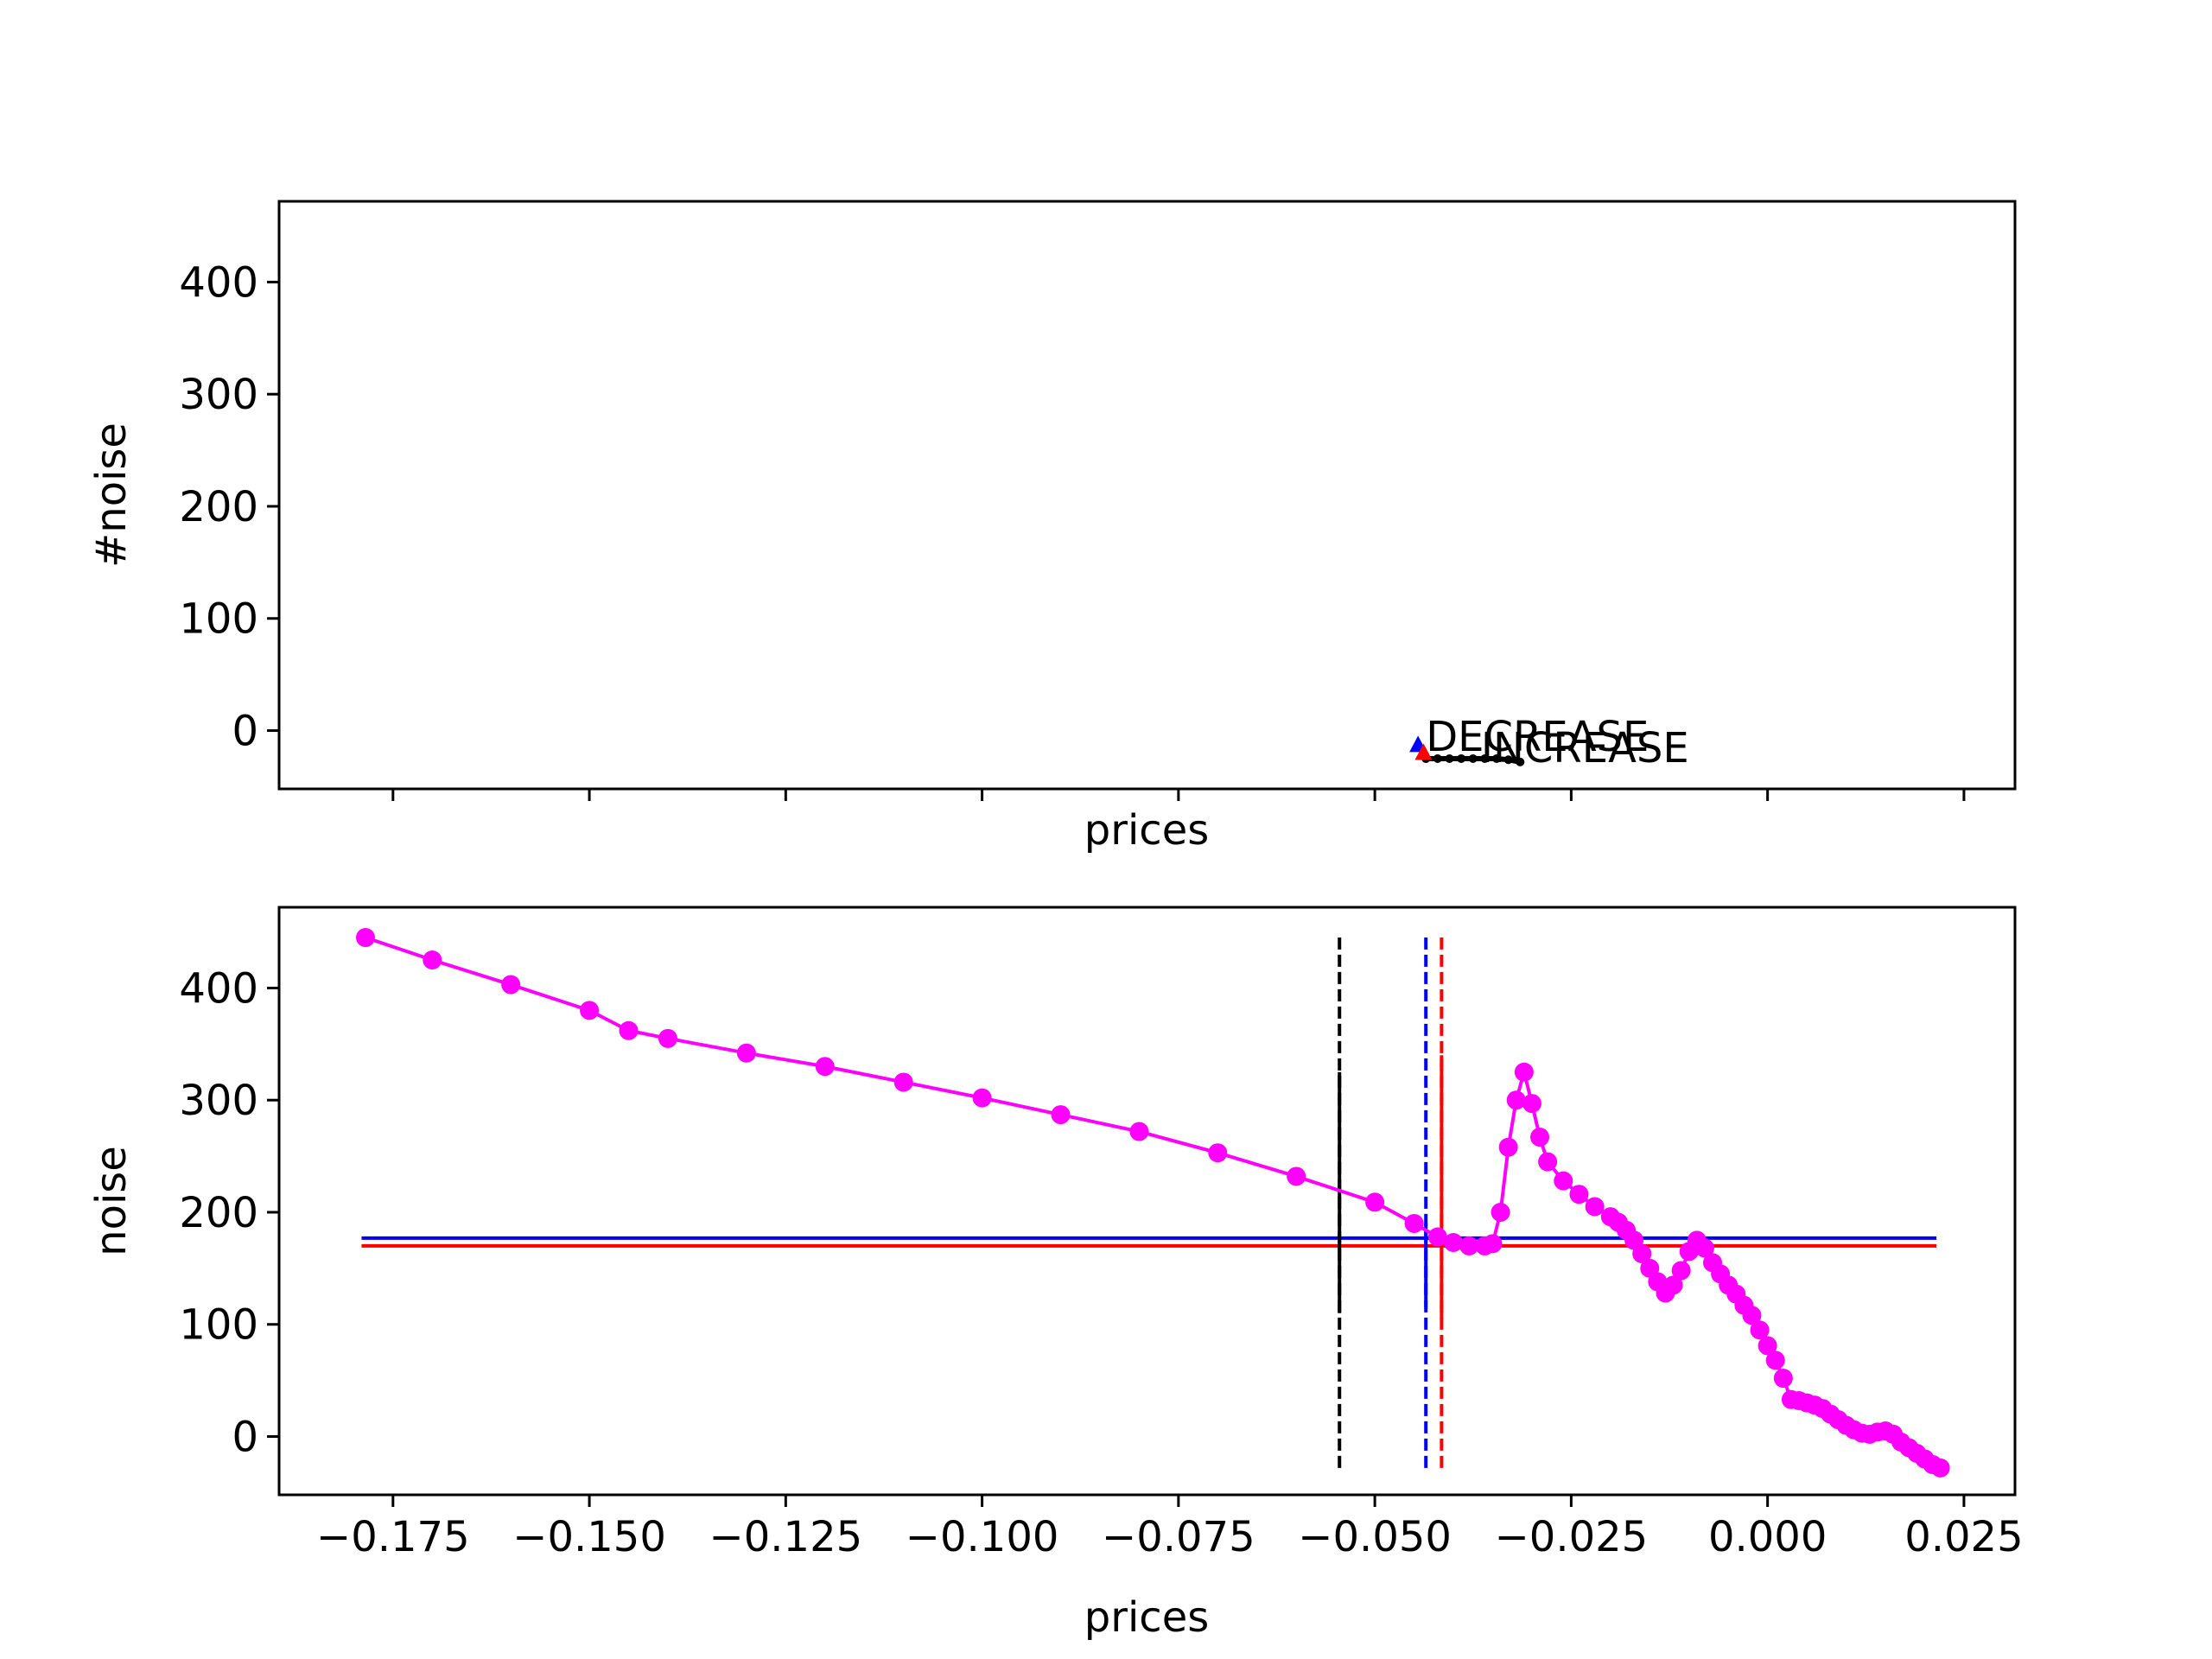  What do you see at coordinates (218, 988) in the screenshot?
I see `bottom-y-tick-label: 400` at bounding box center [218, 988].